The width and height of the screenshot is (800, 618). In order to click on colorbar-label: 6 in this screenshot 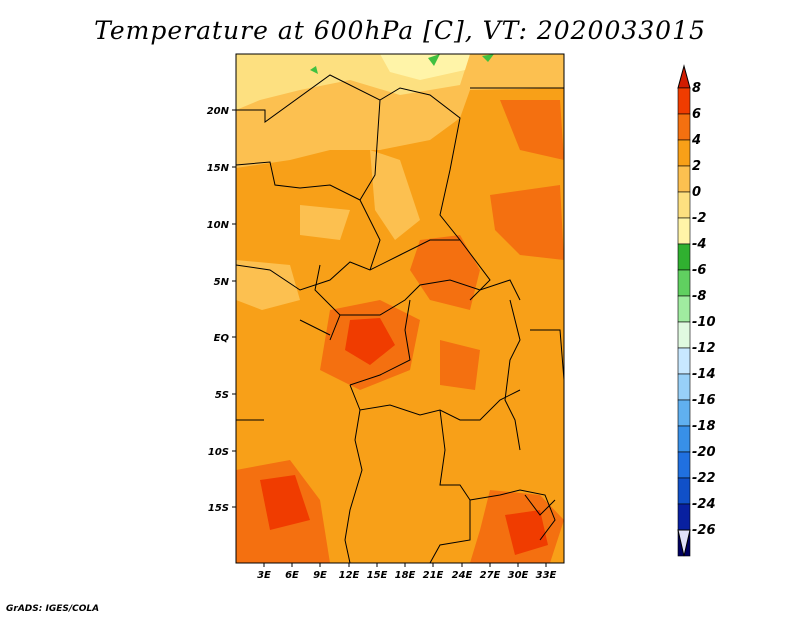, I will do `click(696, 114)`.